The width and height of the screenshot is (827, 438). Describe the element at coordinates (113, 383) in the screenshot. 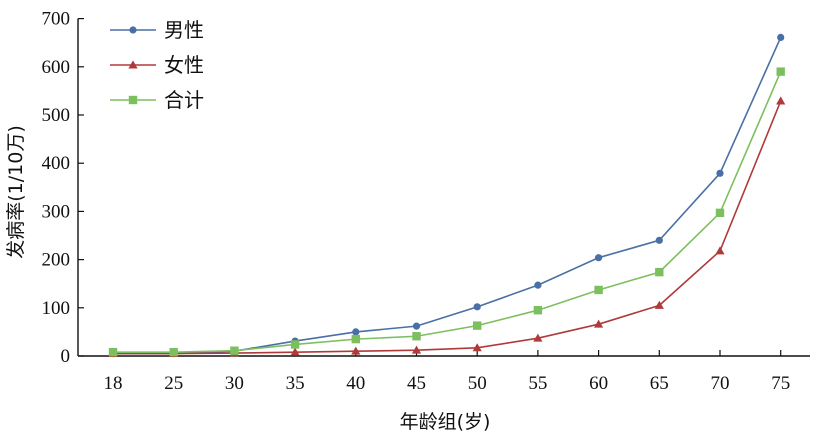

I see `x-tick-label: 18` at that location.